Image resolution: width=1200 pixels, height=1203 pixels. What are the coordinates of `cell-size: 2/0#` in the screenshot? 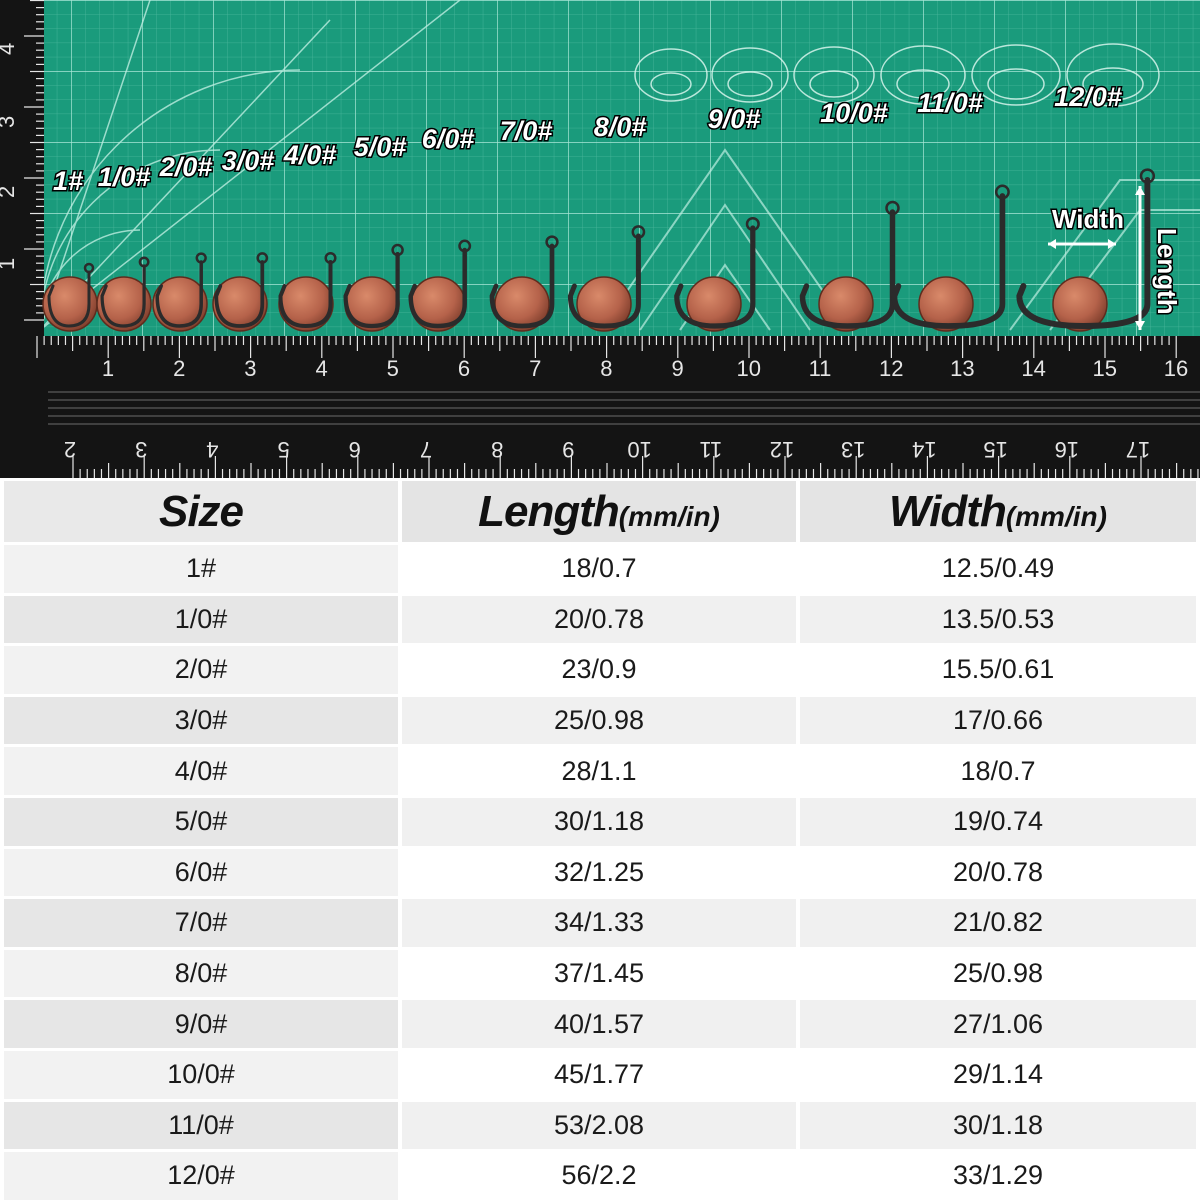 It's located at (201, 670).